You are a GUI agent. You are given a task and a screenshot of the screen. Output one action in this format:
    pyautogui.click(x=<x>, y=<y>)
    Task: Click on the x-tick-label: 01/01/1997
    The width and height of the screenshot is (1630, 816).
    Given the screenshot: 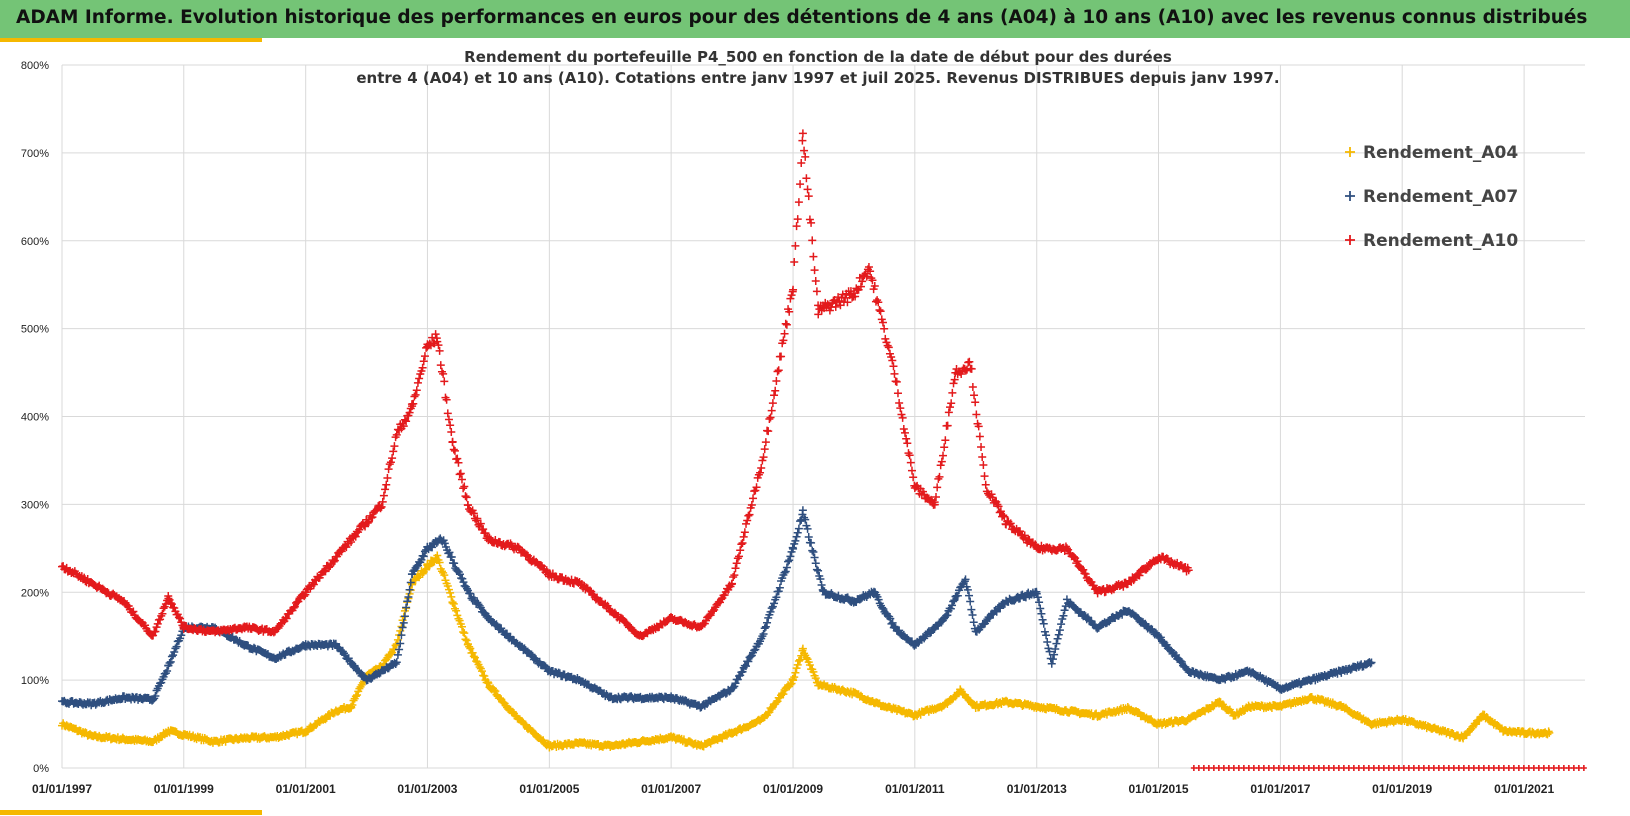 What is the action you would take?
    pyautogui.click(x=62, y=789)
    